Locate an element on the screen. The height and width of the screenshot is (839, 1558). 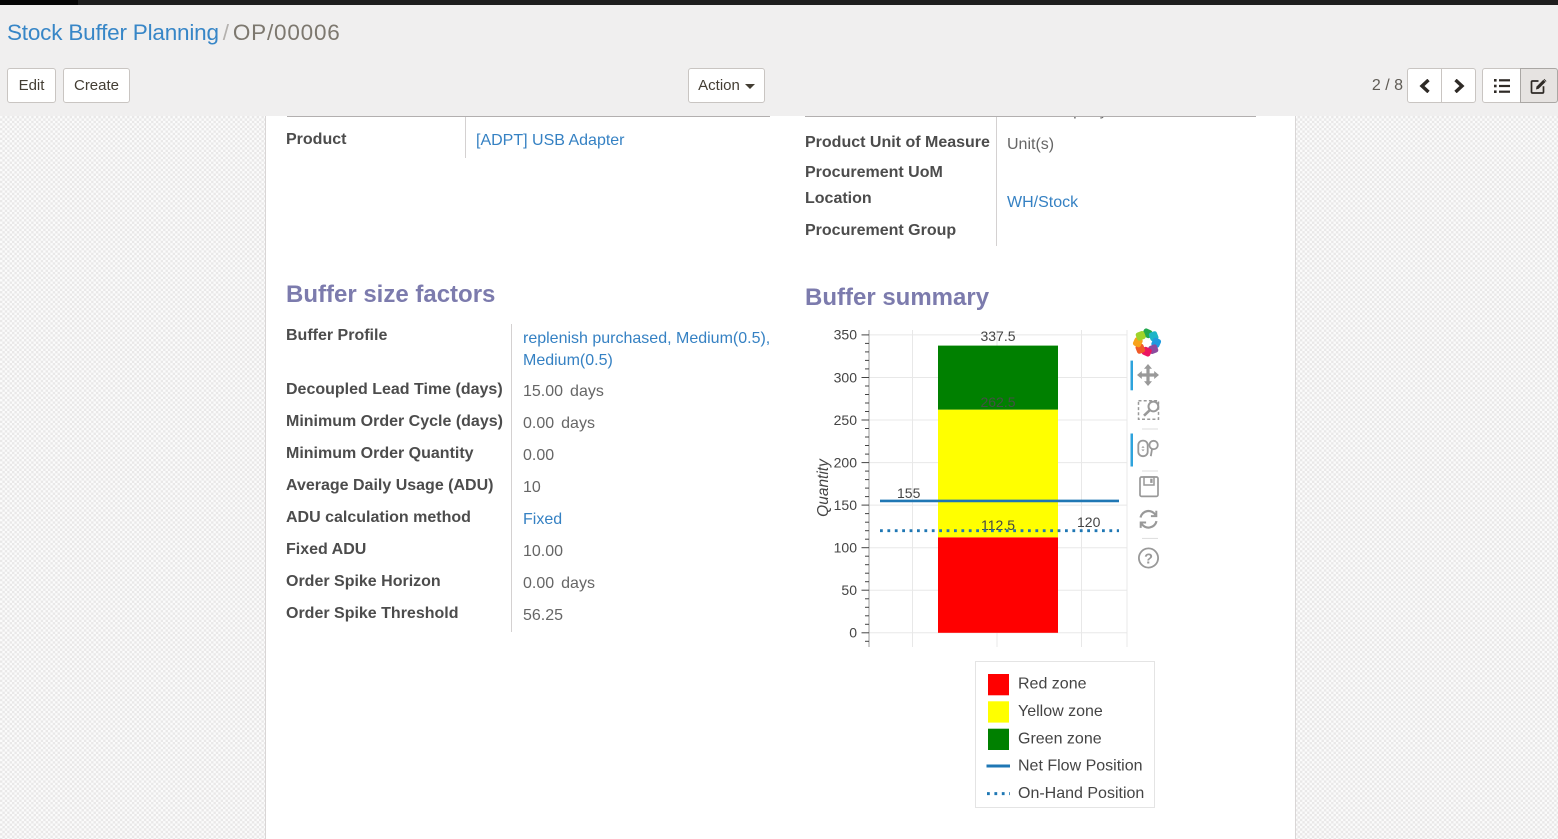
svg-text: 262.5 is located at coordinates (997, 402).